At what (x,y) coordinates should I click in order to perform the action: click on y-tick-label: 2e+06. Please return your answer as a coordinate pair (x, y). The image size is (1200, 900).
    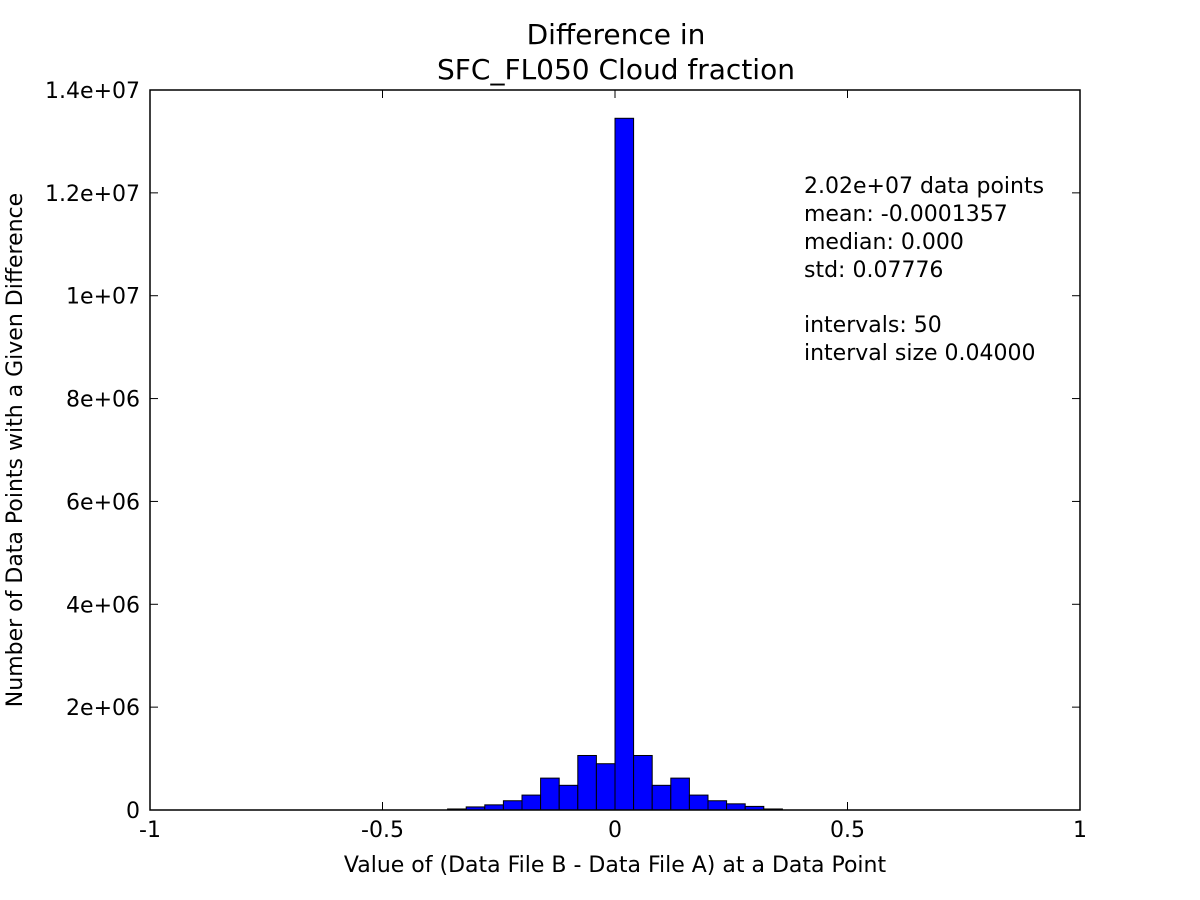
    Looking at the image, I should click on (103, 708).